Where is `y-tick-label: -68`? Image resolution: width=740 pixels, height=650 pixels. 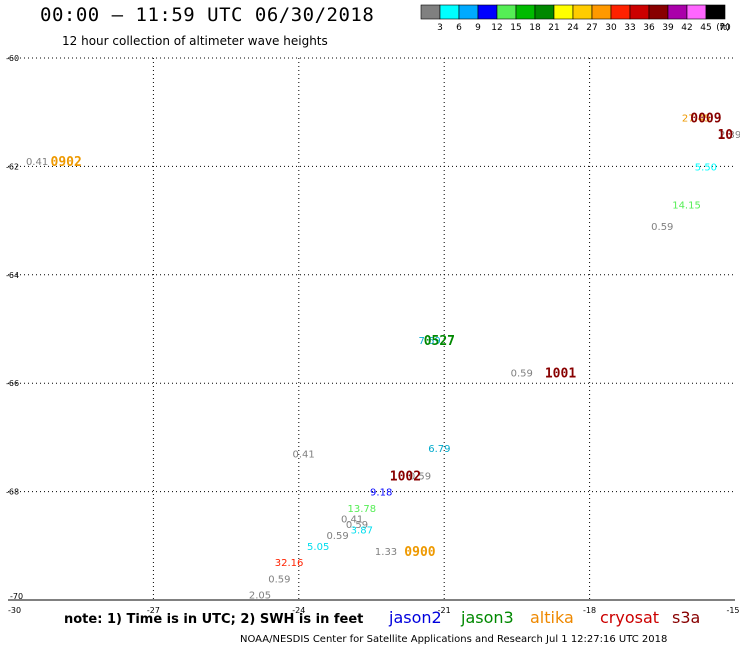 y-tick-label: -68 is located at coordinates (12, 492).